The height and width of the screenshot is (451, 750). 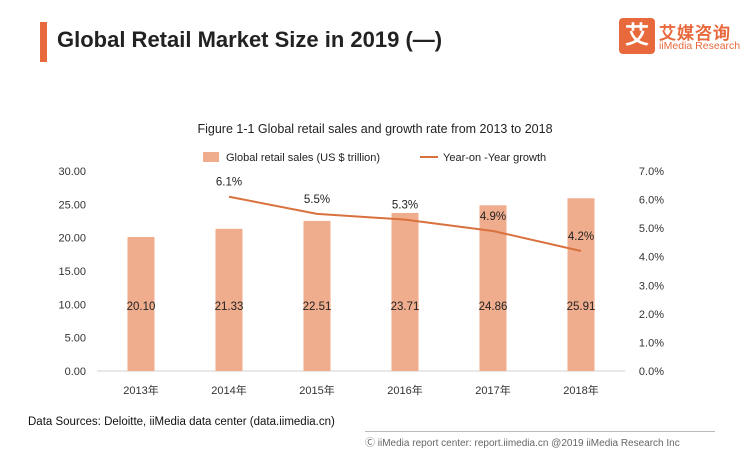 I want to click on y-left-tick-label: 0.00, so click(x=75, y=372).